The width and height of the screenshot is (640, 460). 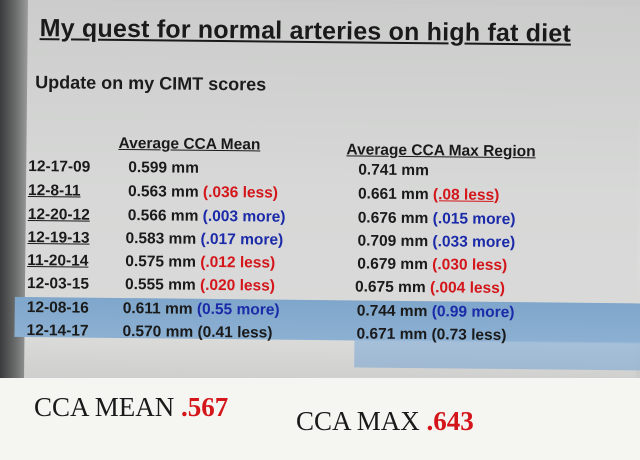 What do you see at coordinates (392, 334) in the screenshot?
I see `row-max-value: 0.671 mm` at bounding box center [392, 334].